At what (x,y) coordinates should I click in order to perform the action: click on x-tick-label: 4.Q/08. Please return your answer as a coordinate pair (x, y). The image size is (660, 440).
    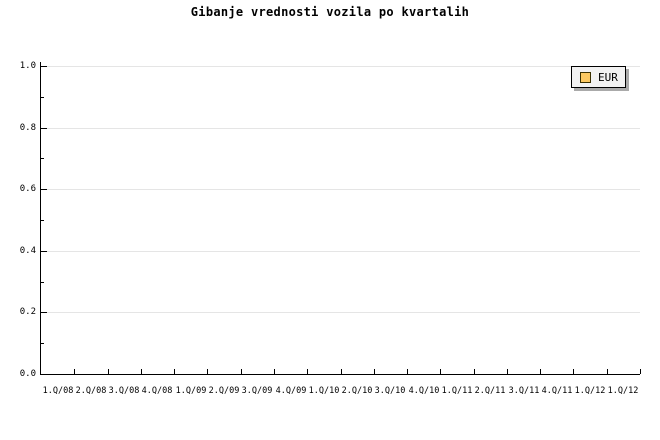
    Looking at the image, I should click on (157, 391).